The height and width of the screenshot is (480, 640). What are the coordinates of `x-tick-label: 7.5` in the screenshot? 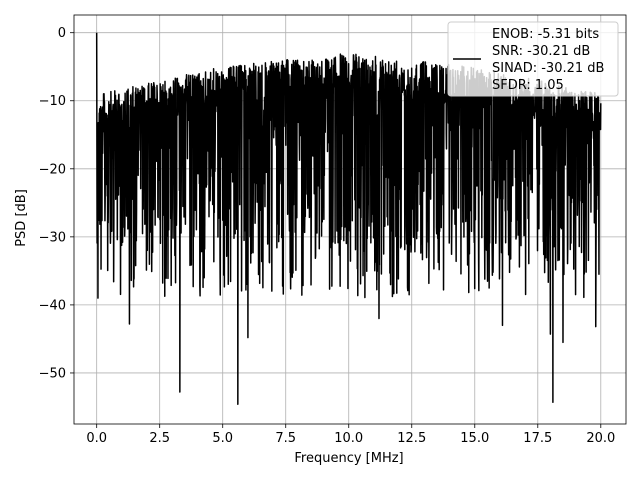 It's located at (285, 438).